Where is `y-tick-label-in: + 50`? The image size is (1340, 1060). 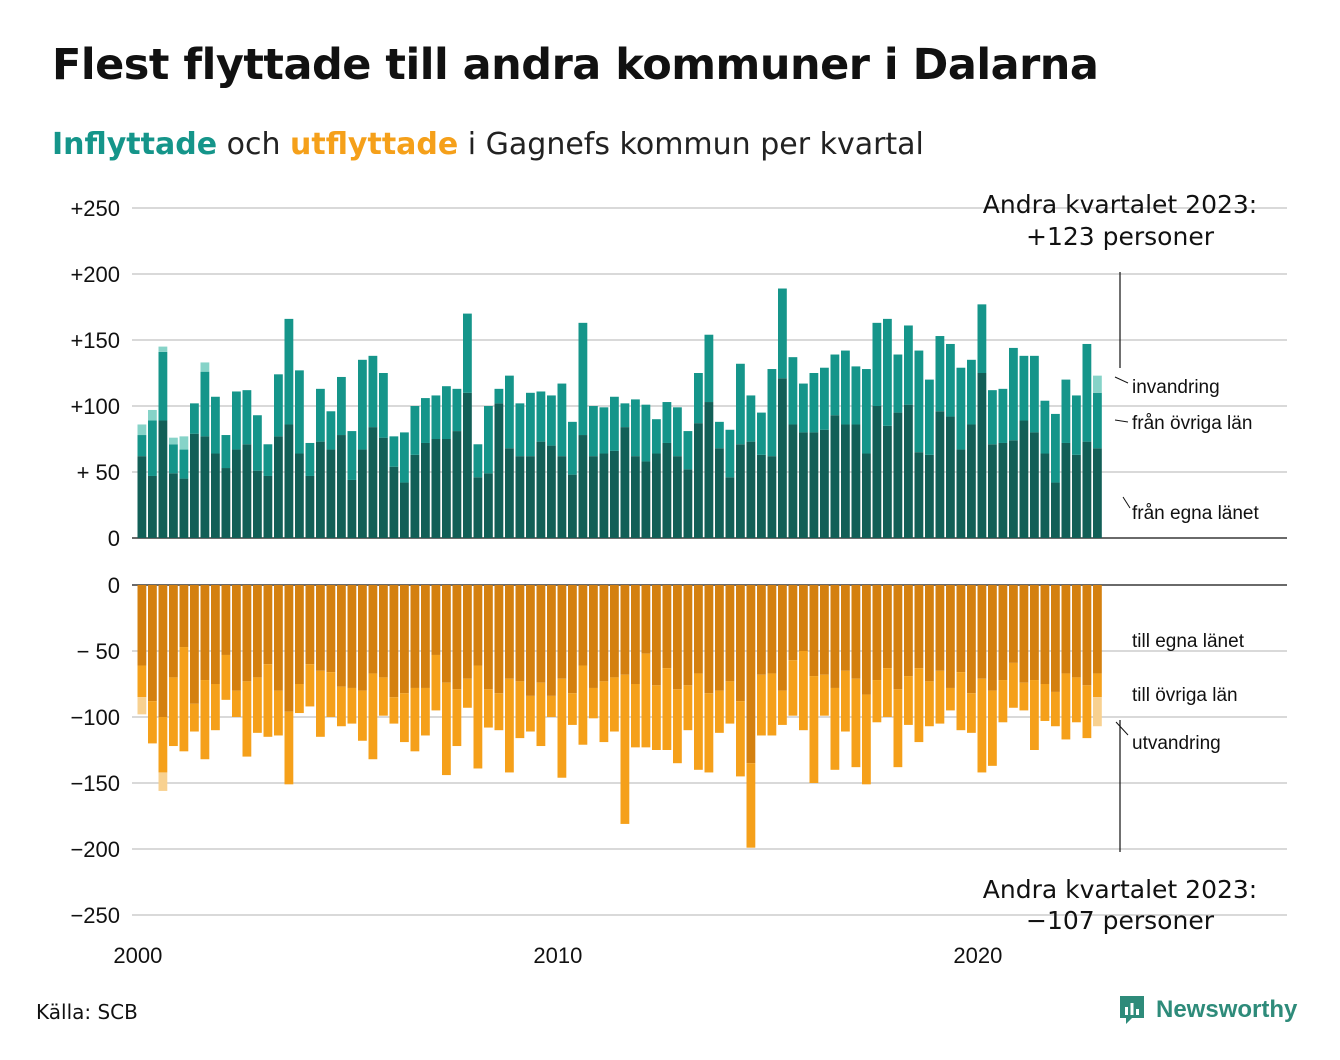 y-tick-label-in: + 50 is located at coordinates (98, 472).